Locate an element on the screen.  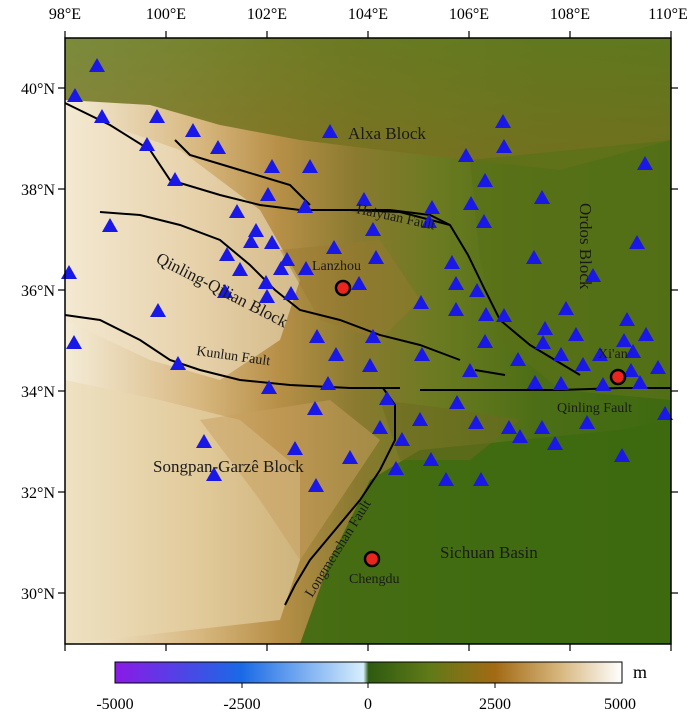
colorbar-ticks is located at coordinates (368, 685).